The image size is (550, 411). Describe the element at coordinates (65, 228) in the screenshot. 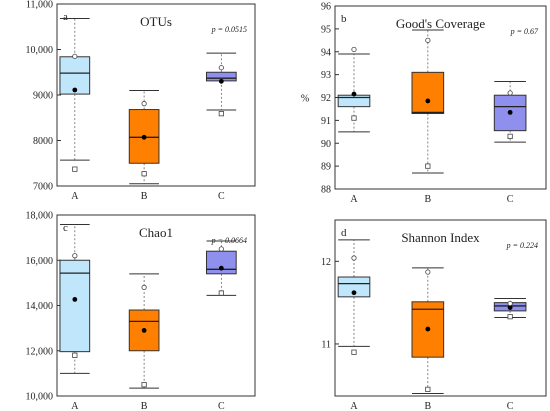

I see `panel-label: c` at that location.